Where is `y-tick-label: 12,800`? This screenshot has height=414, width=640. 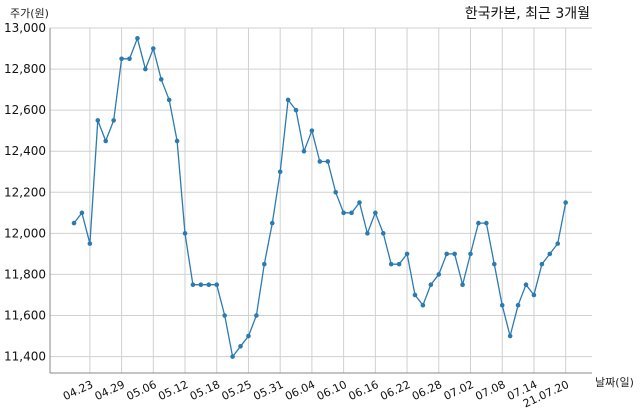
y-tick-label: 12,800 is located at coordinates (25, 69).